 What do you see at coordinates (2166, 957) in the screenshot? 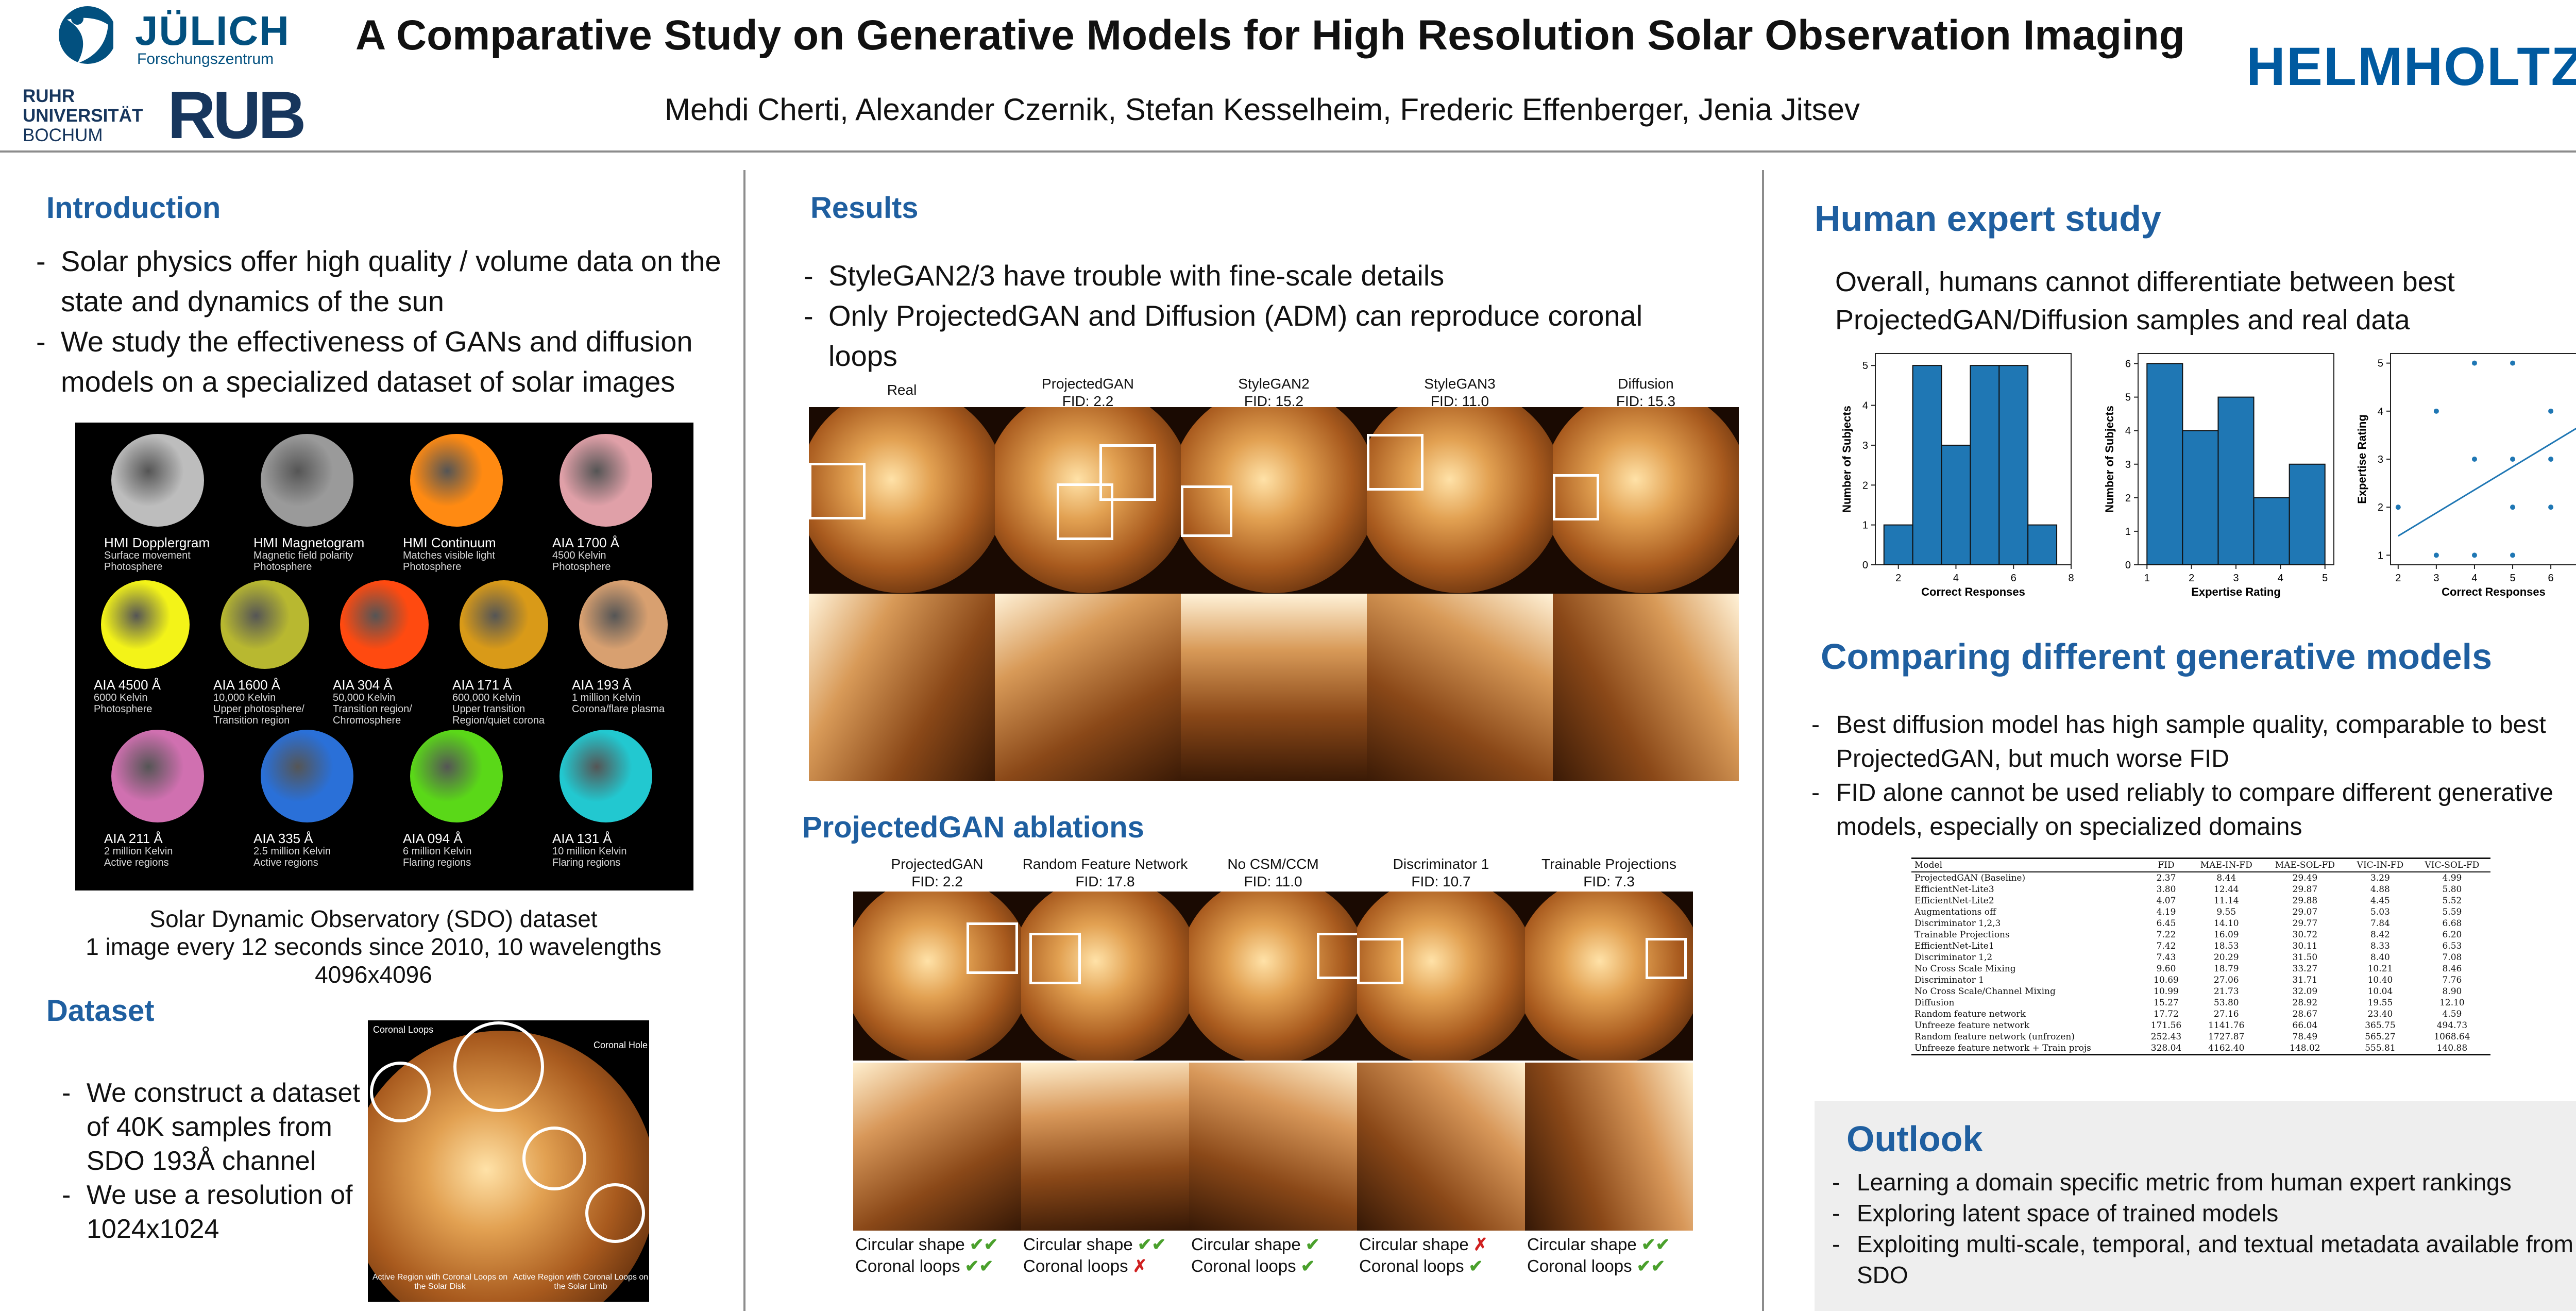
I see `table-cell: 7.43` at bounding box center [2166, 957].